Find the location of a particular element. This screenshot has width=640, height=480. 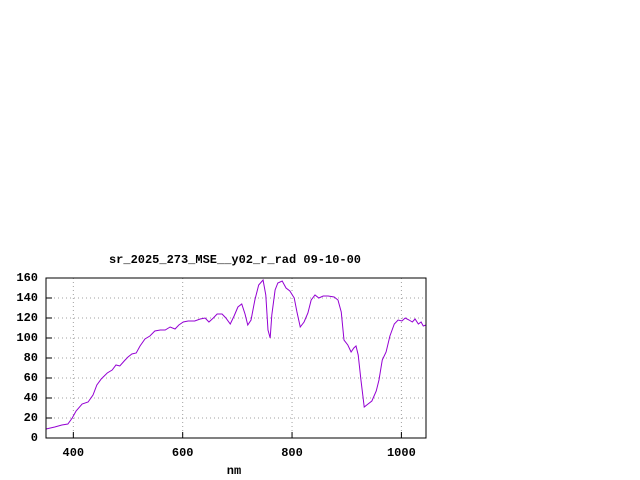

y-tick-label: 40 is located at coordinates (31, 398).